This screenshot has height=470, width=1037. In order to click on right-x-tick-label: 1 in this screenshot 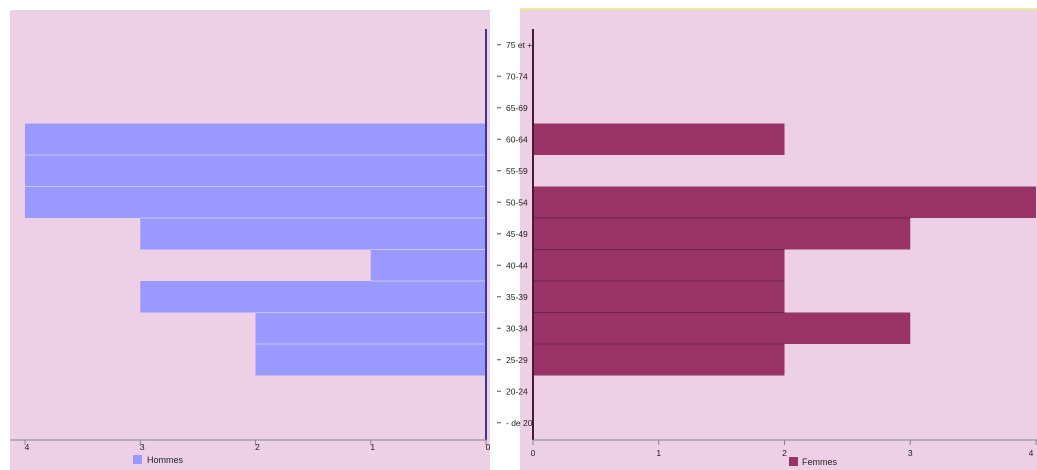, I will do `click(658, 453)`.